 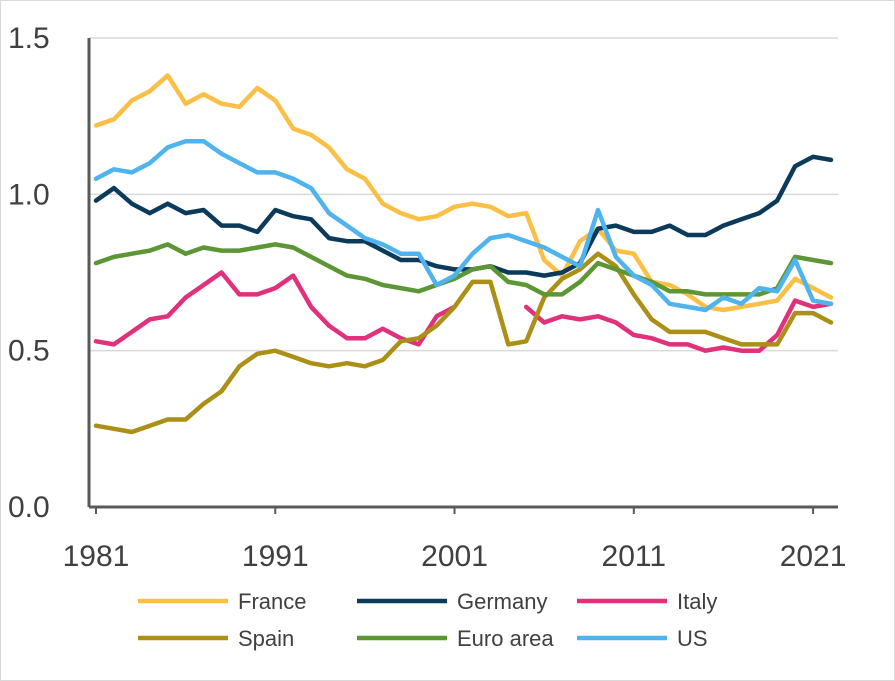 I want to click on legend-label: Germany, so click(x=502, y=601).